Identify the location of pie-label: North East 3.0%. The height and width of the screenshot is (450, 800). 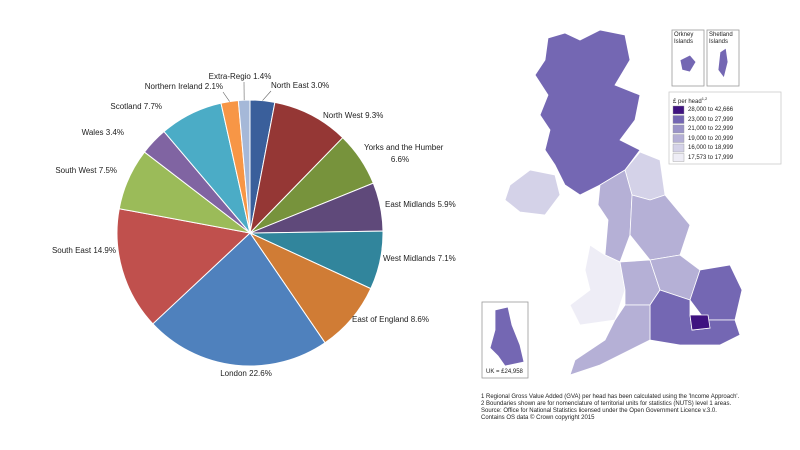
(300, 85).